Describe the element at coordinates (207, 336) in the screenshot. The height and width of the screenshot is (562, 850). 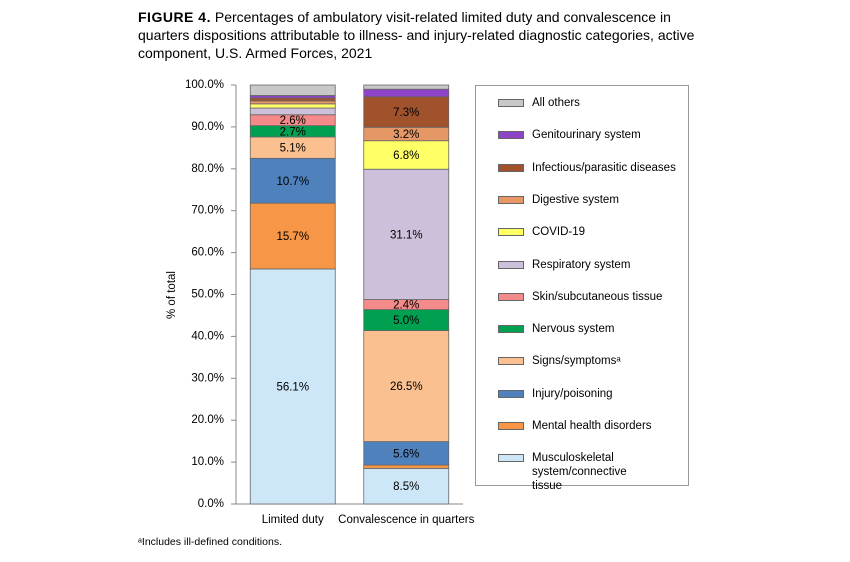
I see `y-tick-label: 40.0%` at that location.